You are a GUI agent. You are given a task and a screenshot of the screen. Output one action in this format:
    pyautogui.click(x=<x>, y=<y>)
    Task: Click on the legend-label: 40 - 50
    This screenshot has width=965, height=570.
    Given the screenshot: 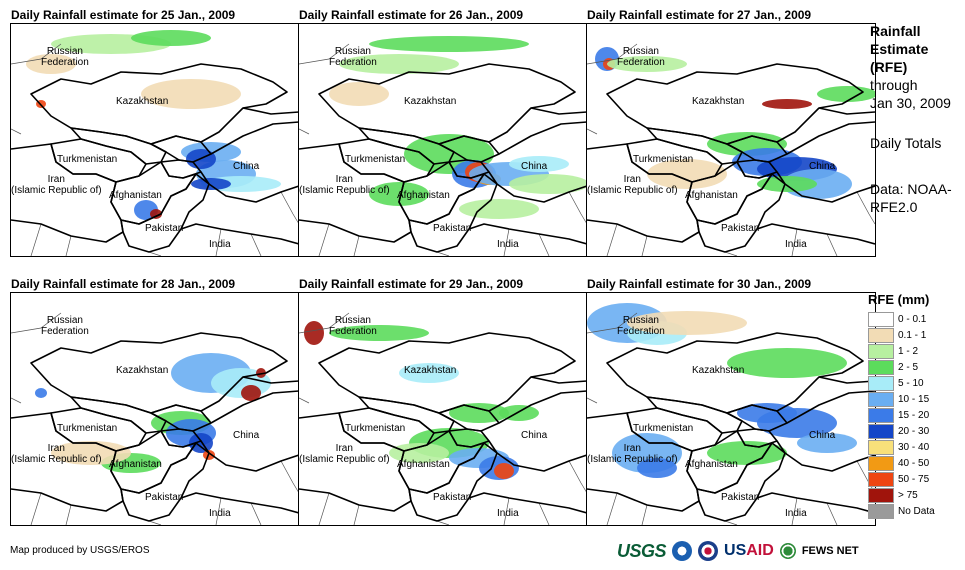 What is the action you would take?
    pyautogui.click(x=914, y=463)
    